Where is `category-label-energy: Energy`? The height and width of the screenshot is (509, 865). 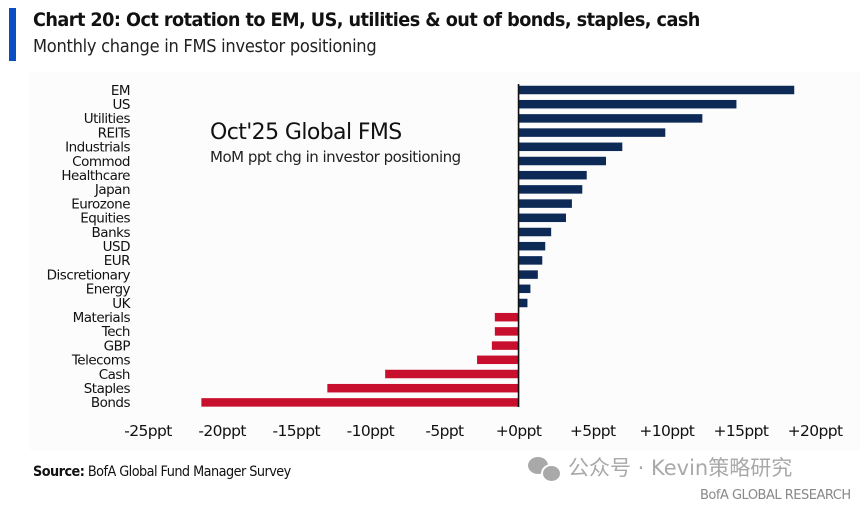 category-label-energy: Energy is located at coordinates (108, 290).